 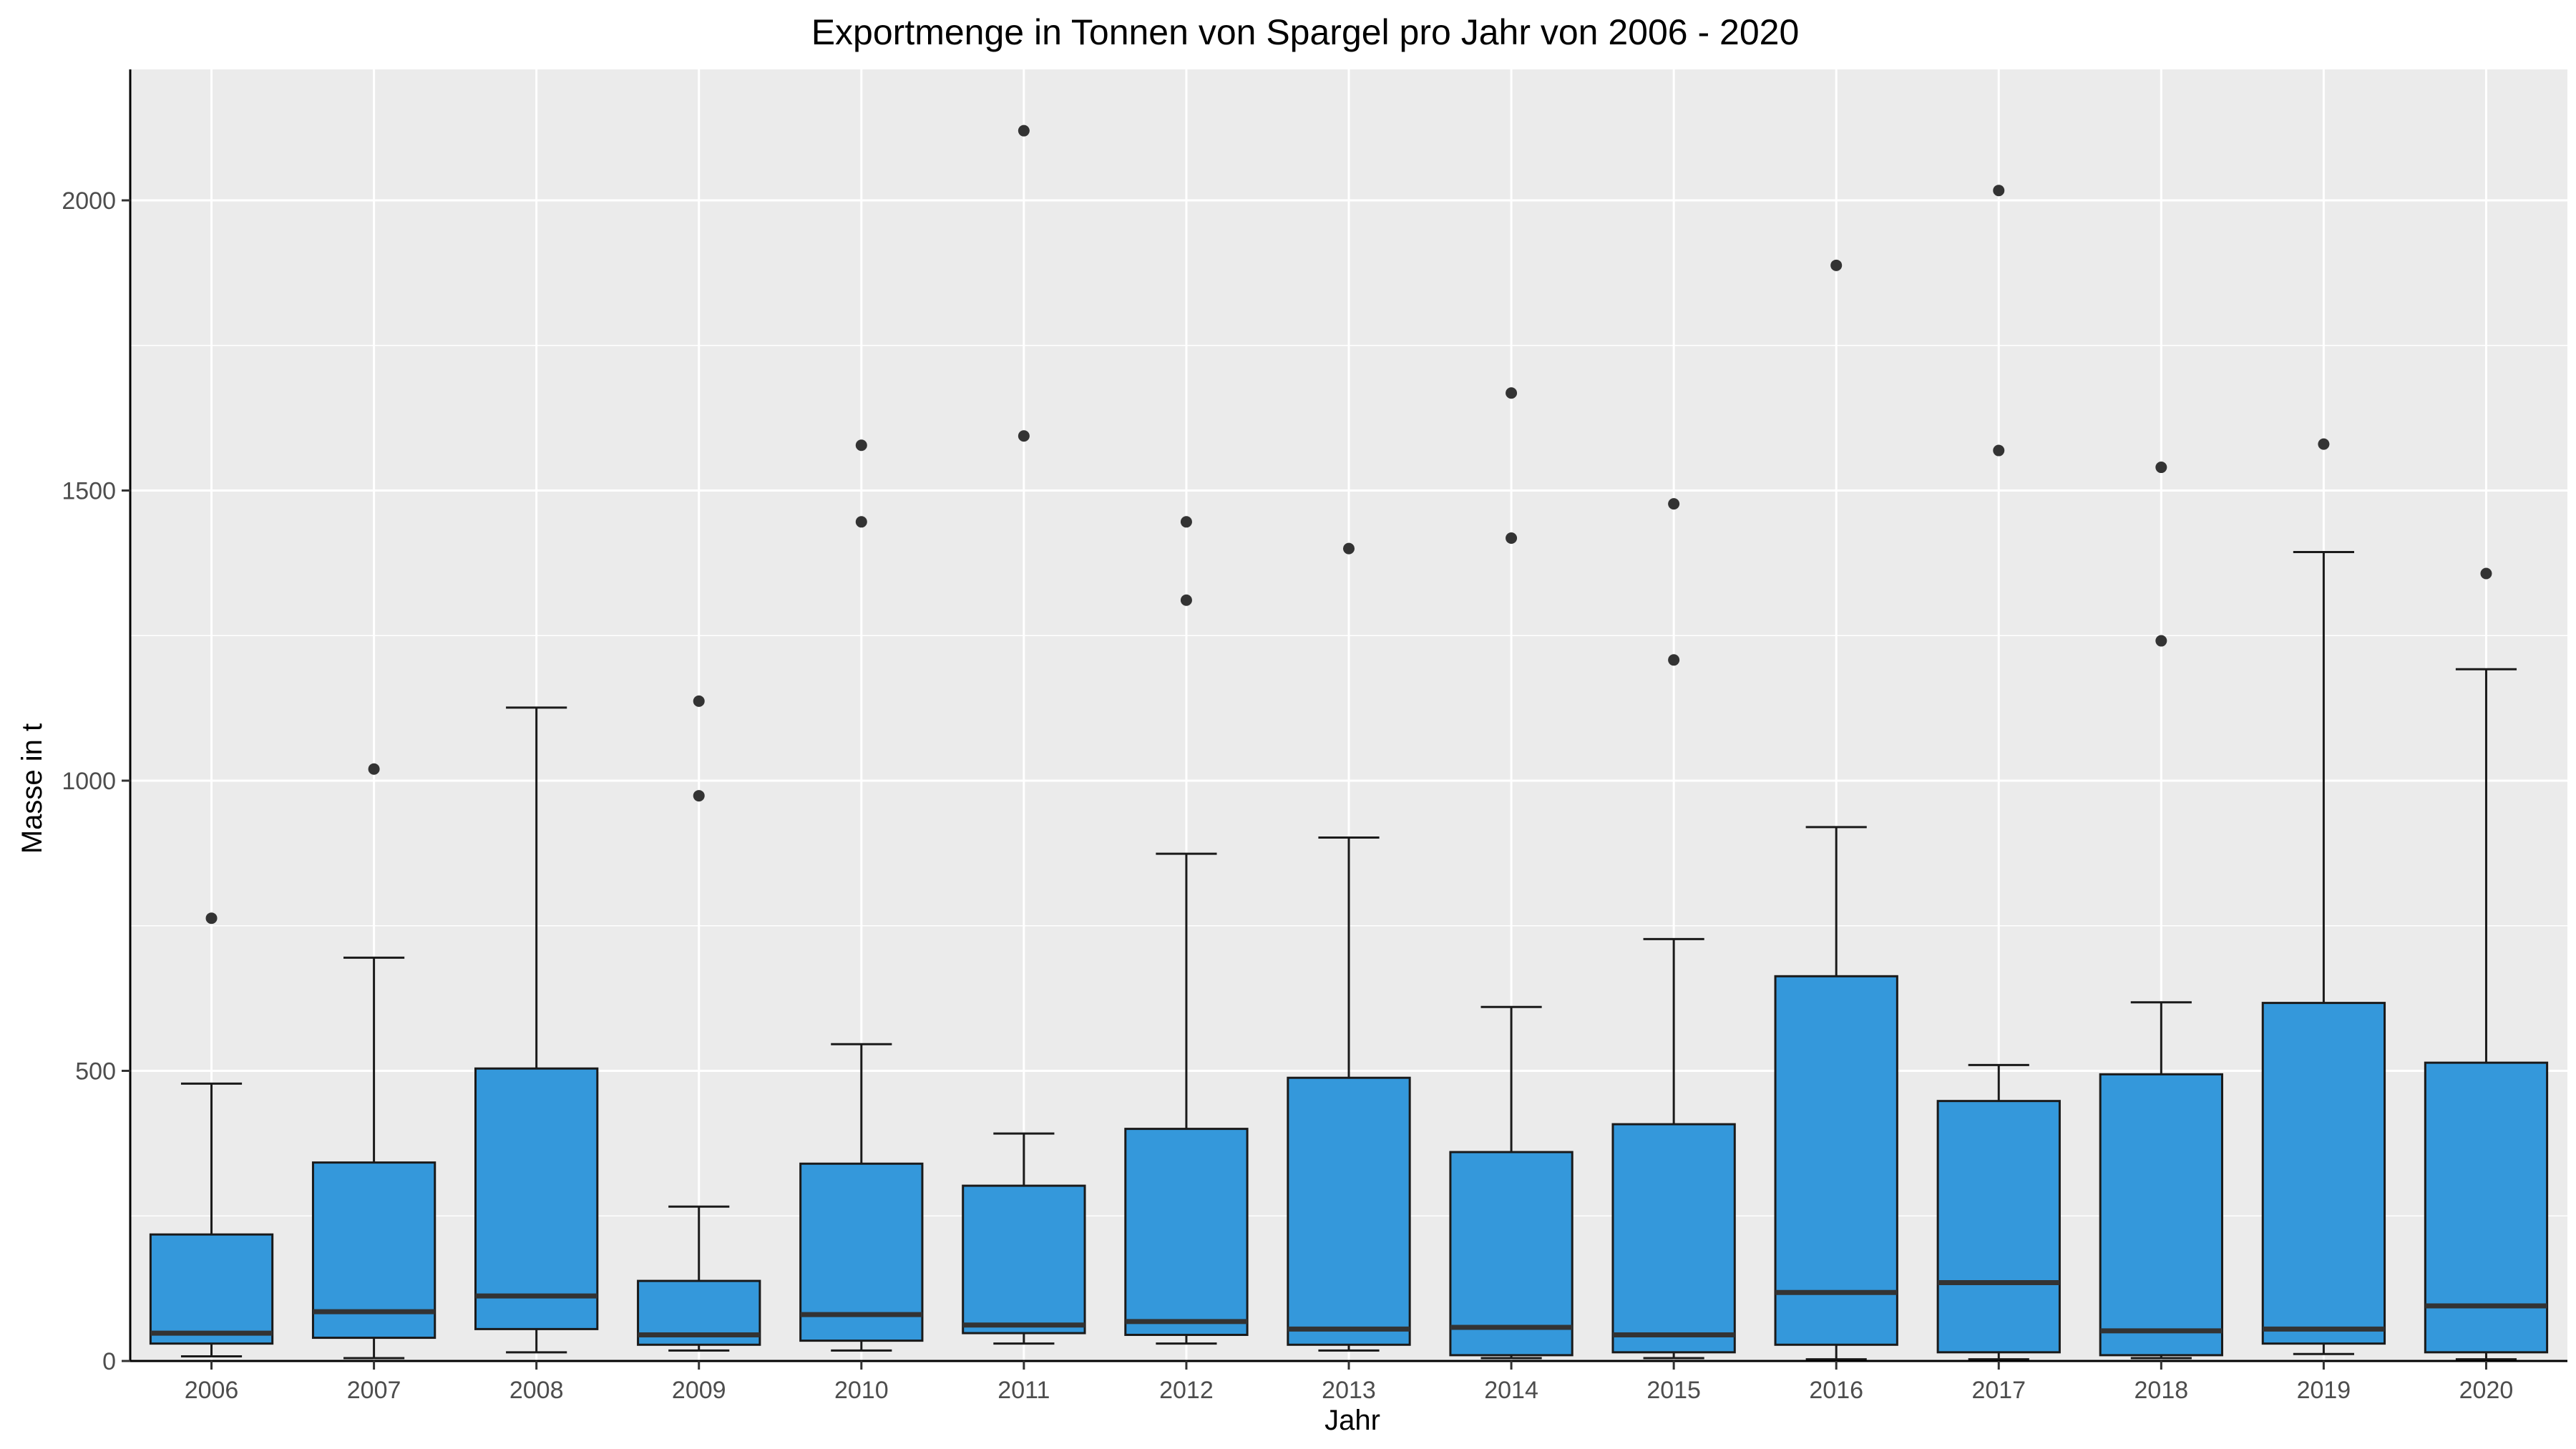 What do you see at coordinates (95, 1071) in the screenshot?
I see `y-tick-label: 500` at bounding box center [95, 1071].